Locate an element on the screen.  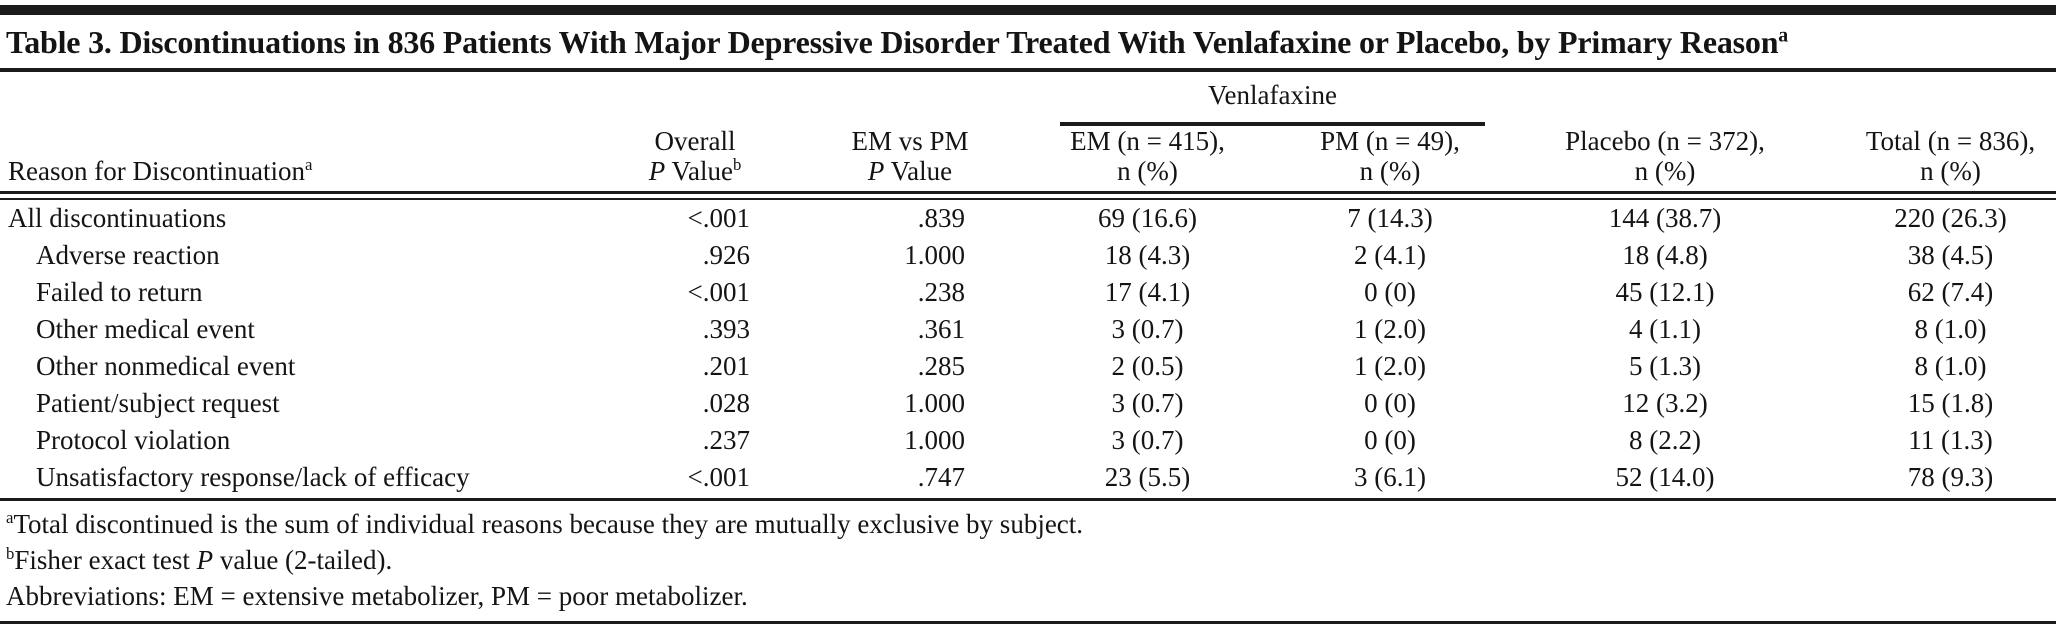
row-em-vs-pm-pvalue: .839 is located at coordinates (941, 218).